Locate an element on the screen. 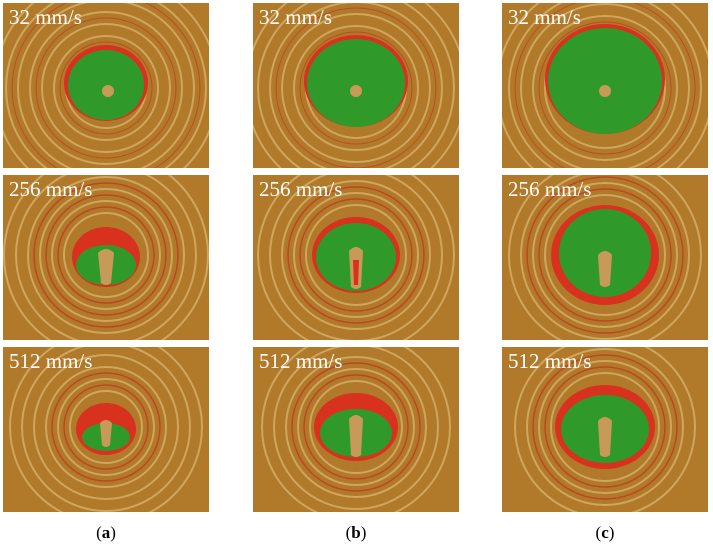 Image resolution: width=713 pixels, height=555 pixels. panel-a-512: 512 mm/s is located at coordinates (106, 429).